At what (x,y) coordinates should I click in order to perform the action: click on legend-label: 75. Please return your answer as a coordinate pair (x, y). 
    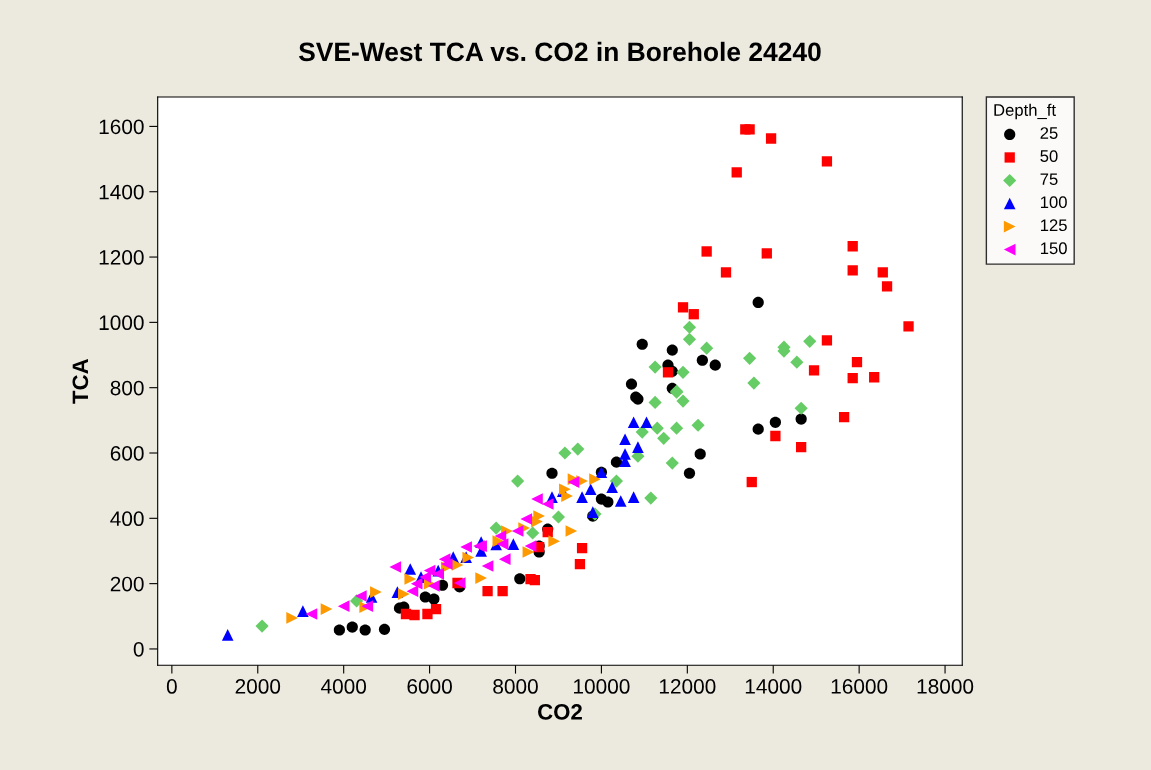
    Looking at the image, I should click on (1049, 179).